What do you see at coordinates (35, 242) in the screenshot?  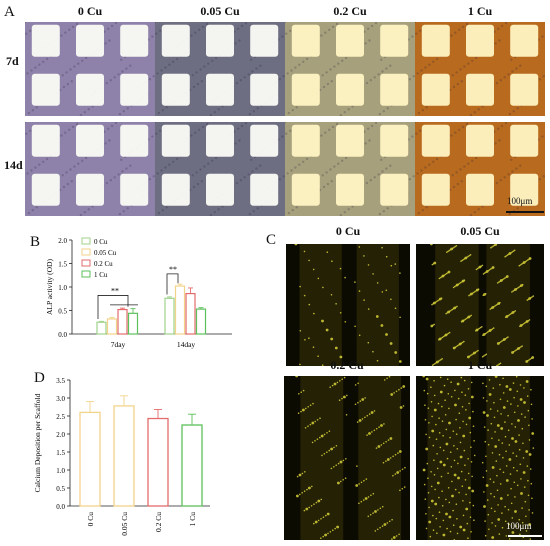 I see `panel-b-letter: B` at bounding box center [35, 242].